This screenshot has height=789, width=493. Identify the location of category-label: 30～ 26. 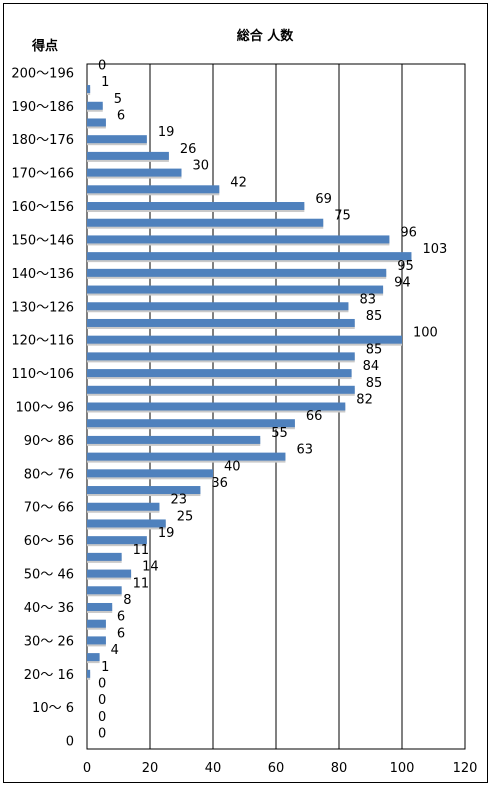
(49, 641).